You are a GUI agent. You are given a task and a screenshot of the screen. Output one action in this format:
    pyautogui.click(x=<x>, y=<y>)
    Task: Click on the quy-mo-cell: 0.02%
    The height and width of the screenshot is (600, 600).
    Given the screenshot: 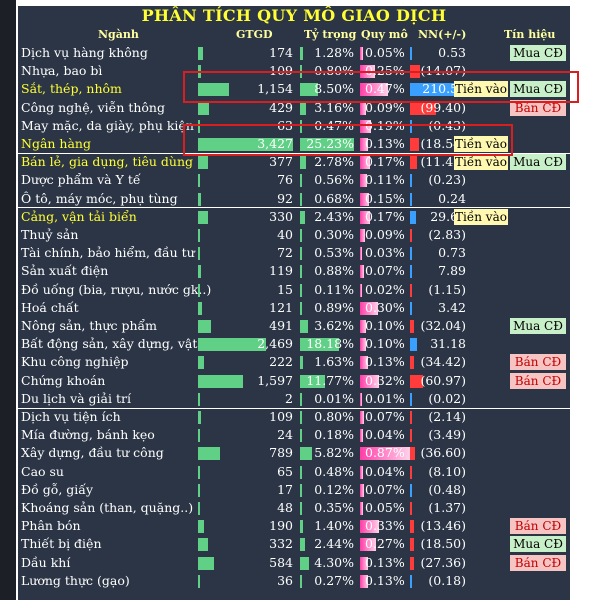 What is the action you would take?
    pyautogui.click(x=387, y=290)
    